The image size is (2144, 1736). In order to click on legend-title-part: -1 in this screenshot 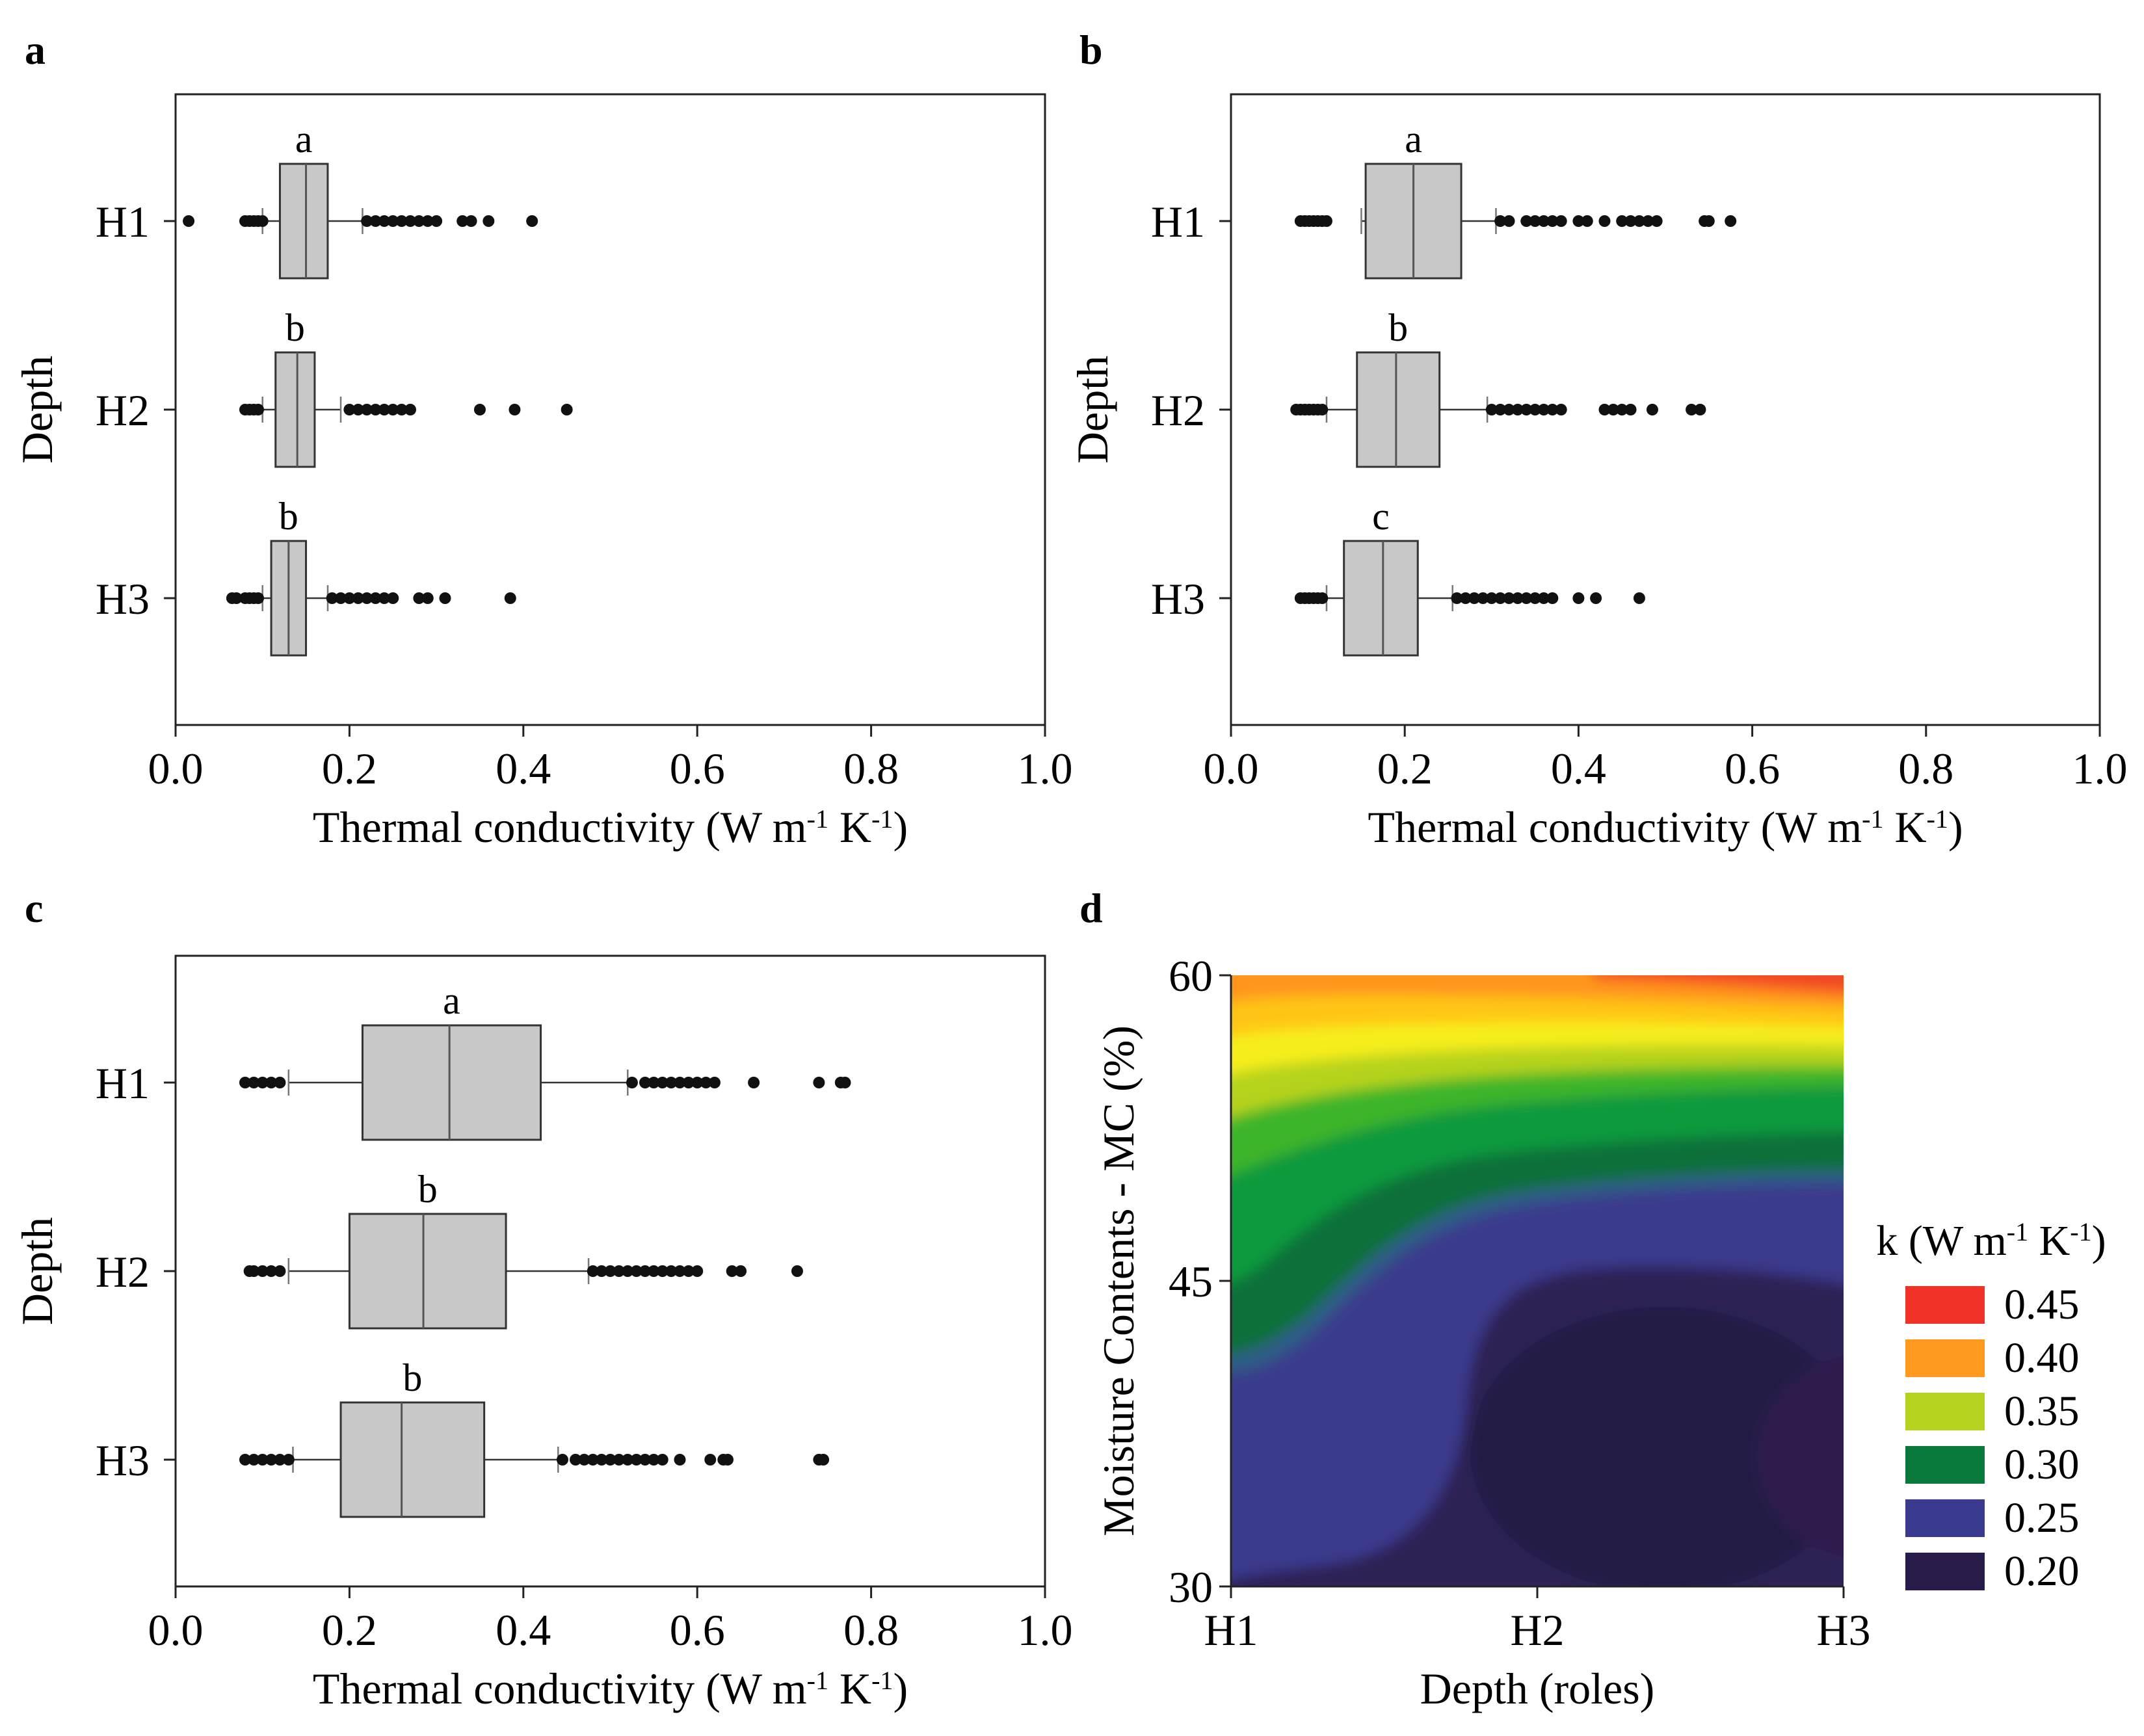, I will do `click(2017, 1231)`.